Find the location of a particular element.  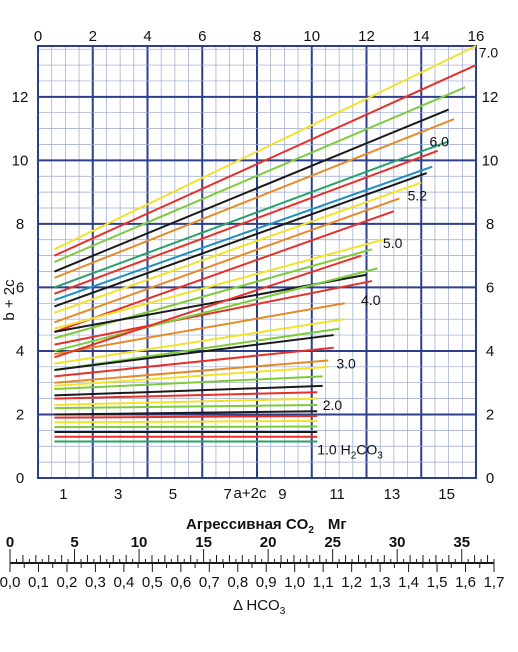

hco3-tick-label: 0,0 is located at coordinates (10, 582).